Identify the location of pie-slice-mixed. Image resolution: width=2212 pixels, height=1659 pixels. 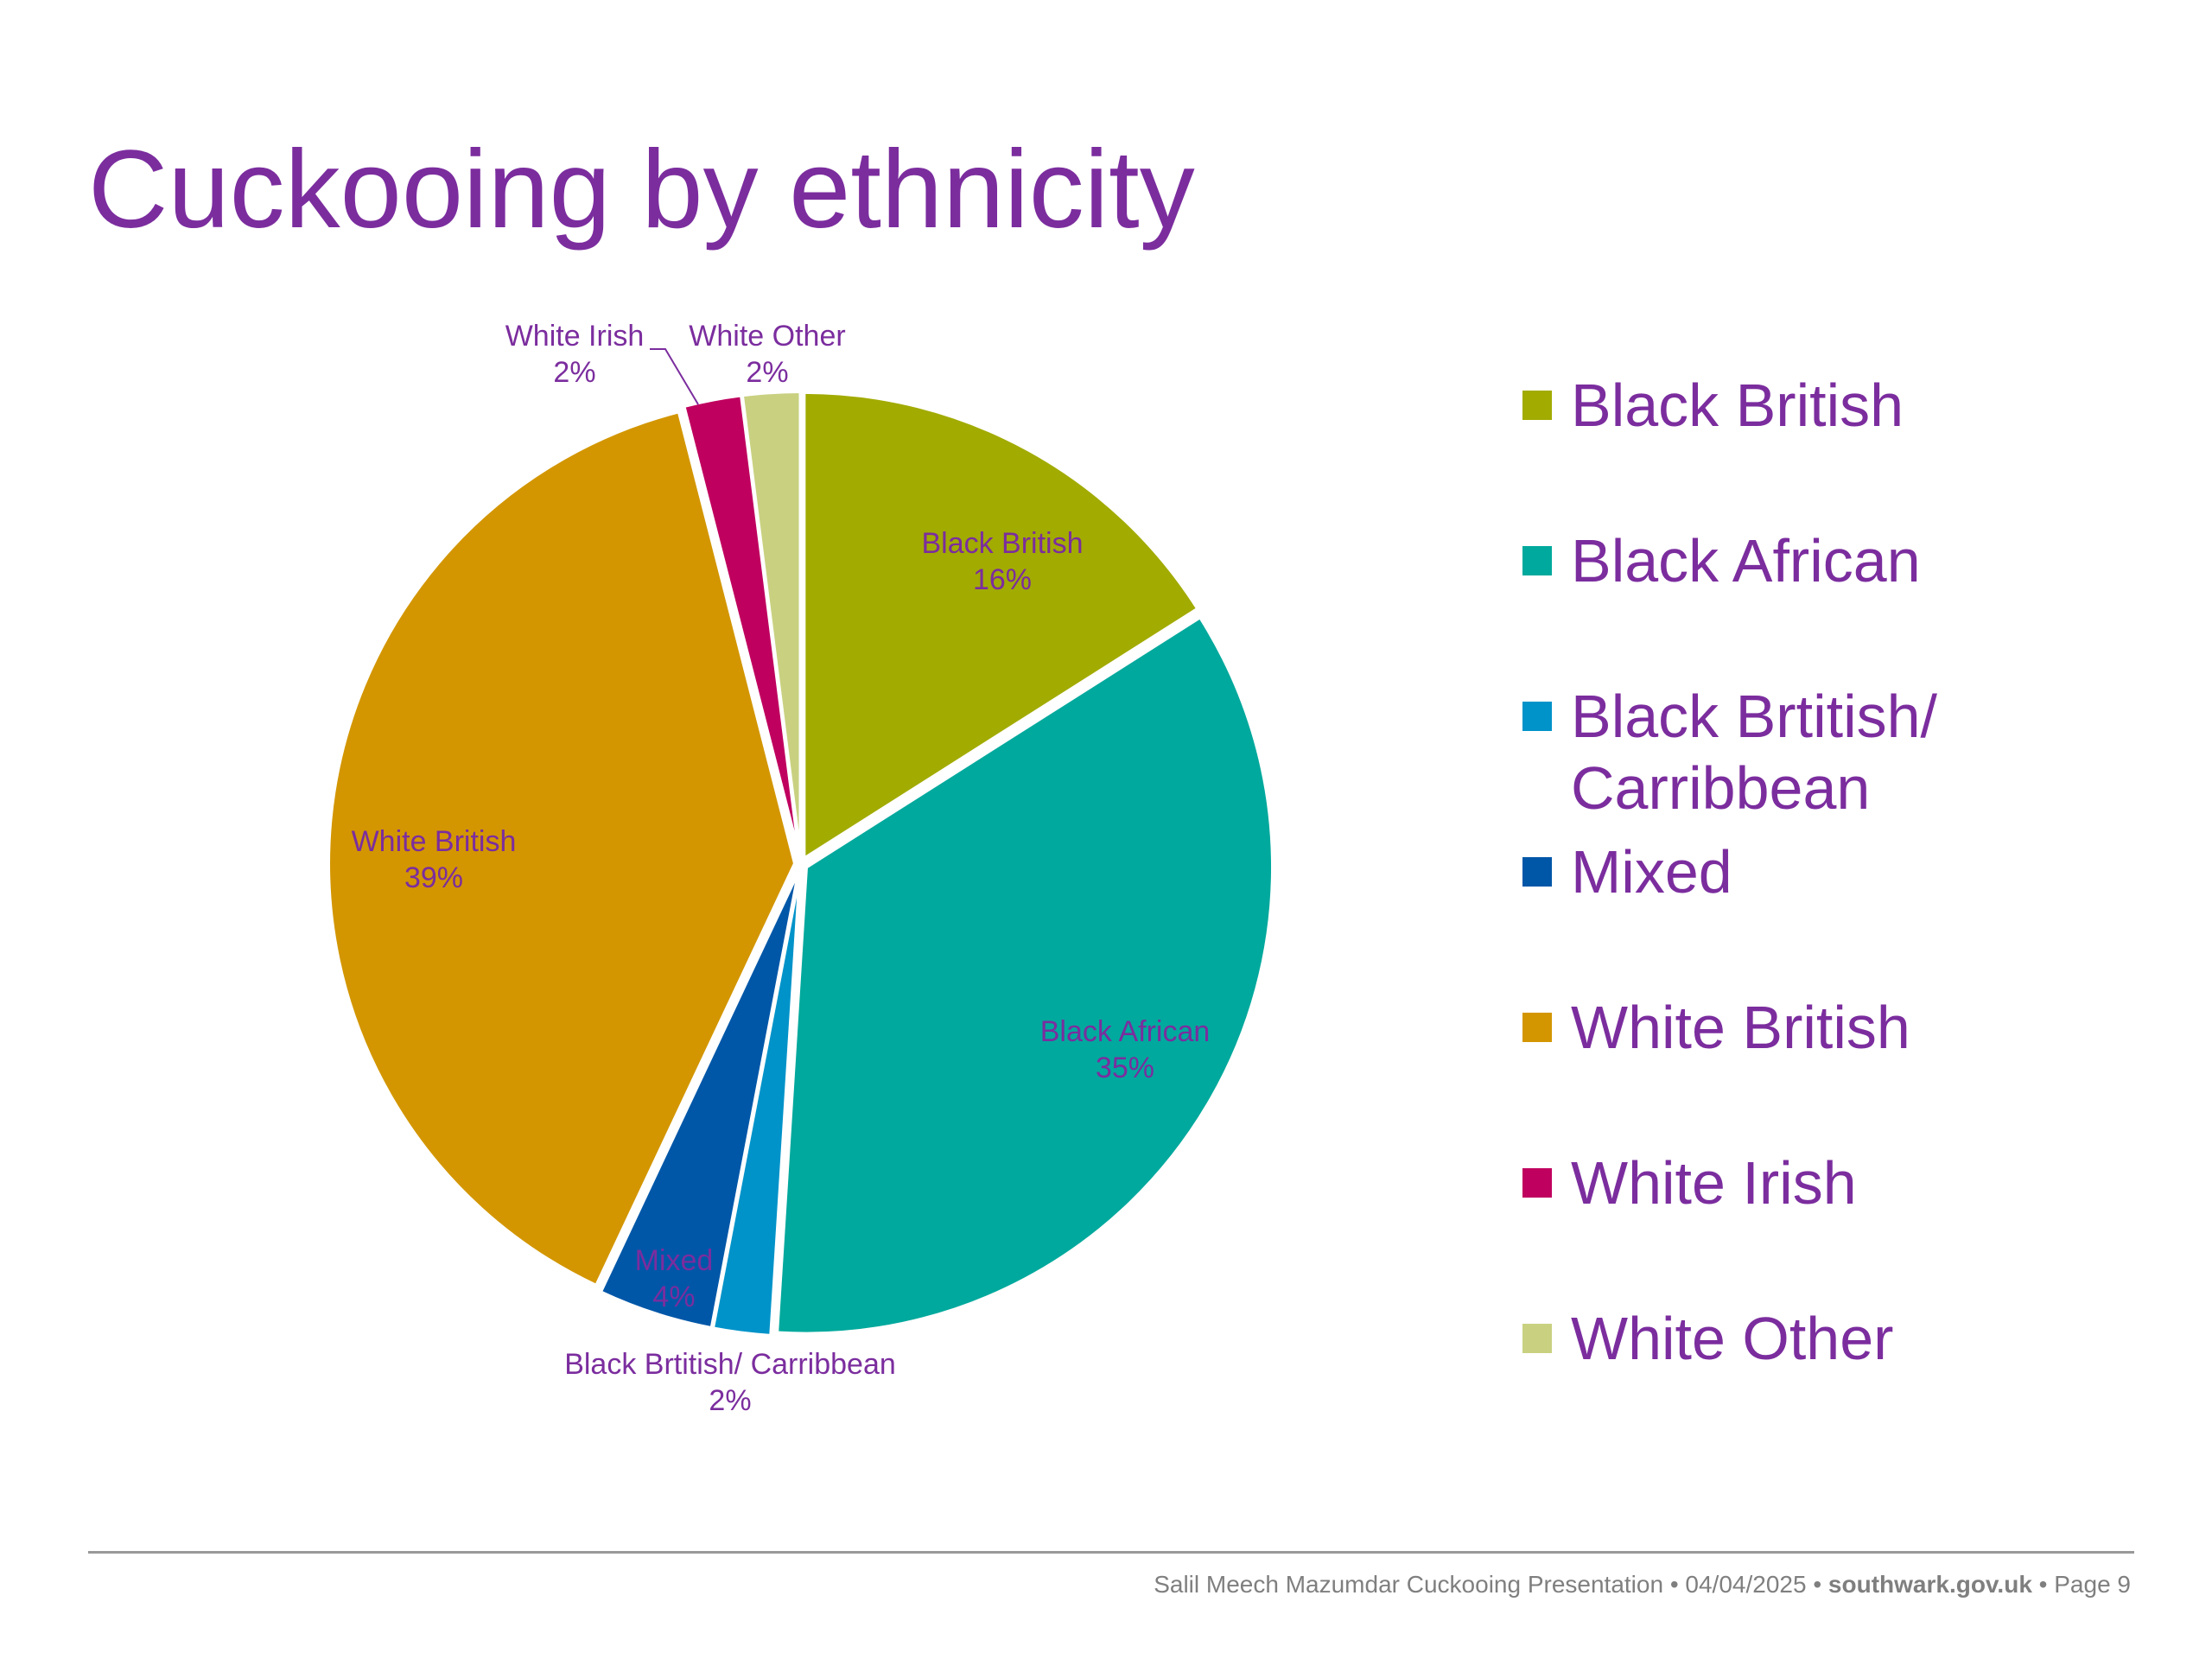
(699, 1099).